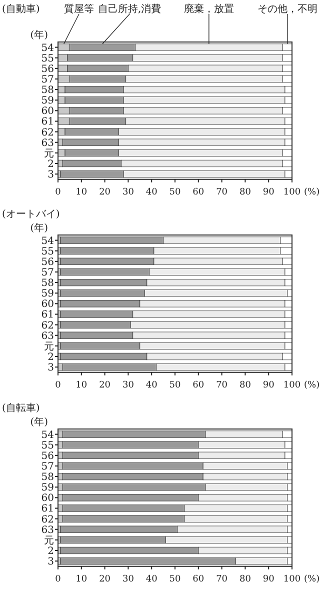 This screenshot has height=592, width=328. Describe the element at coordinates (209, 9) in the screenshot. I see `text: 廃棄，放置` at that location.